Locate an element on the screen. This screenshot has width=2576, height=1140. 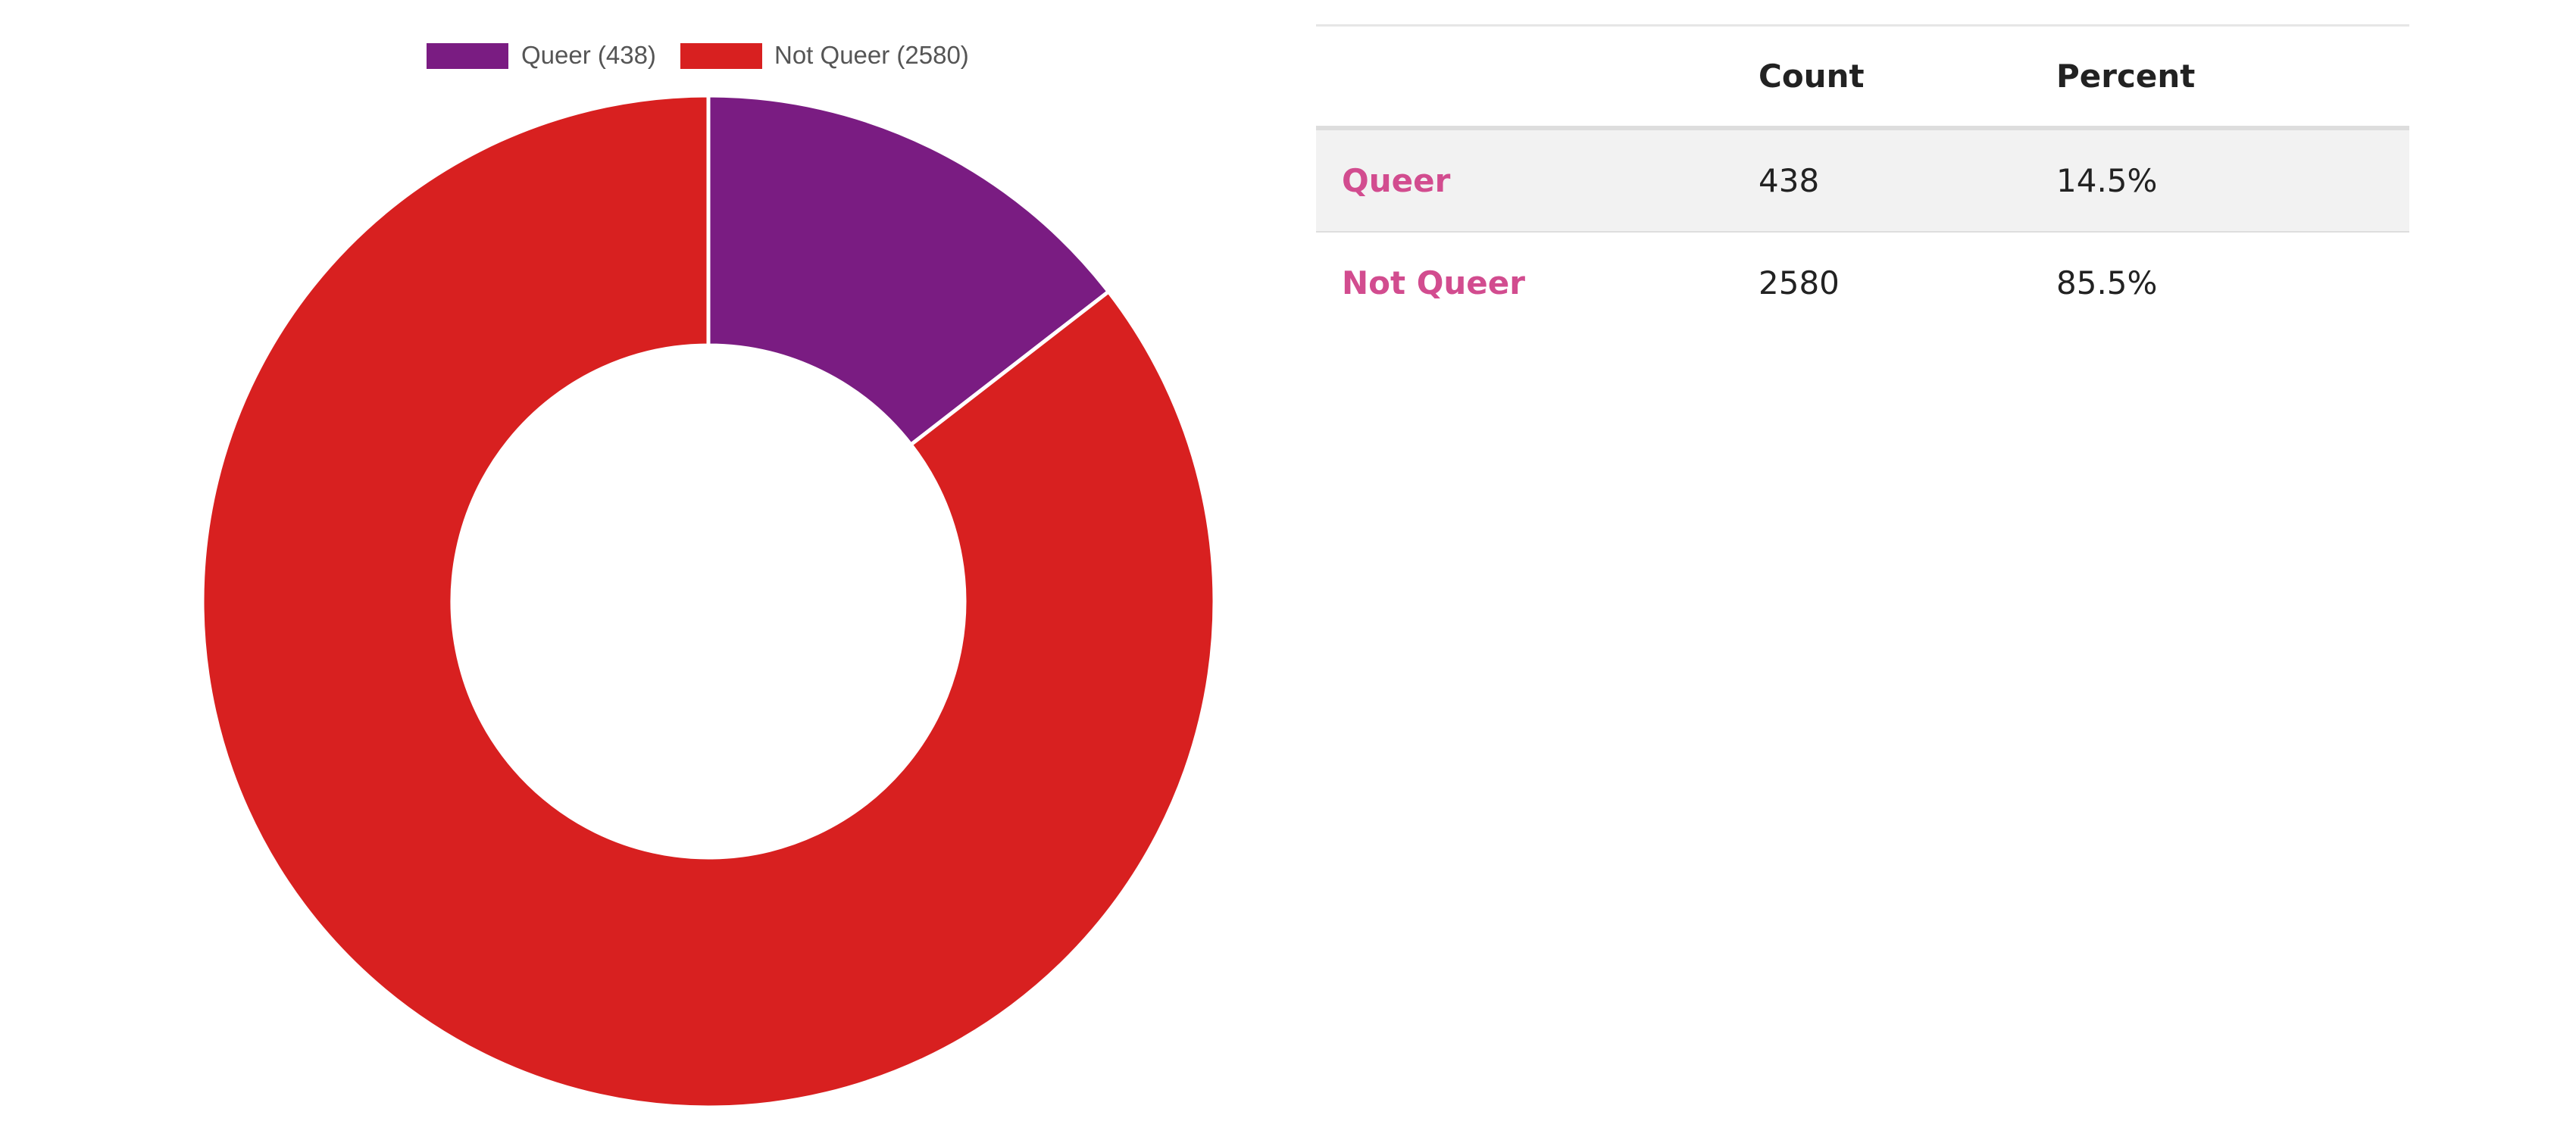
table-header-row: Count Percent is located at coordinates (1863, 77).